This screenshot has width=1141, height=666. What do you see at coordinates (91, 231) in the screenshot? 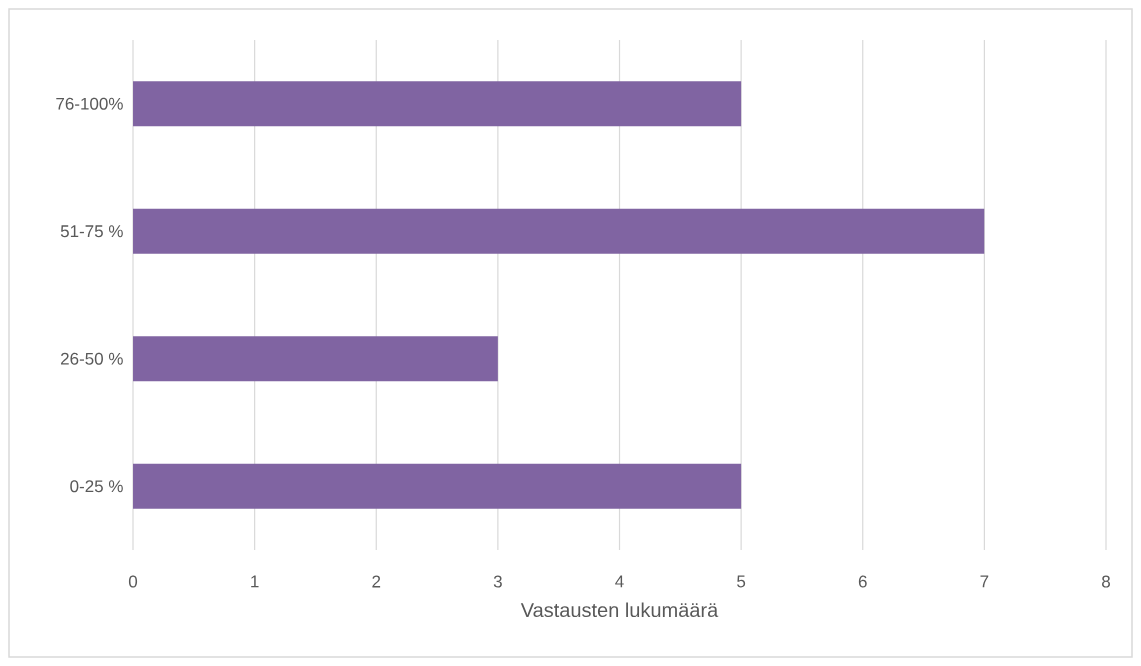
I see `y-tick-label: 51-75 %` at bounding box center [91, 231].